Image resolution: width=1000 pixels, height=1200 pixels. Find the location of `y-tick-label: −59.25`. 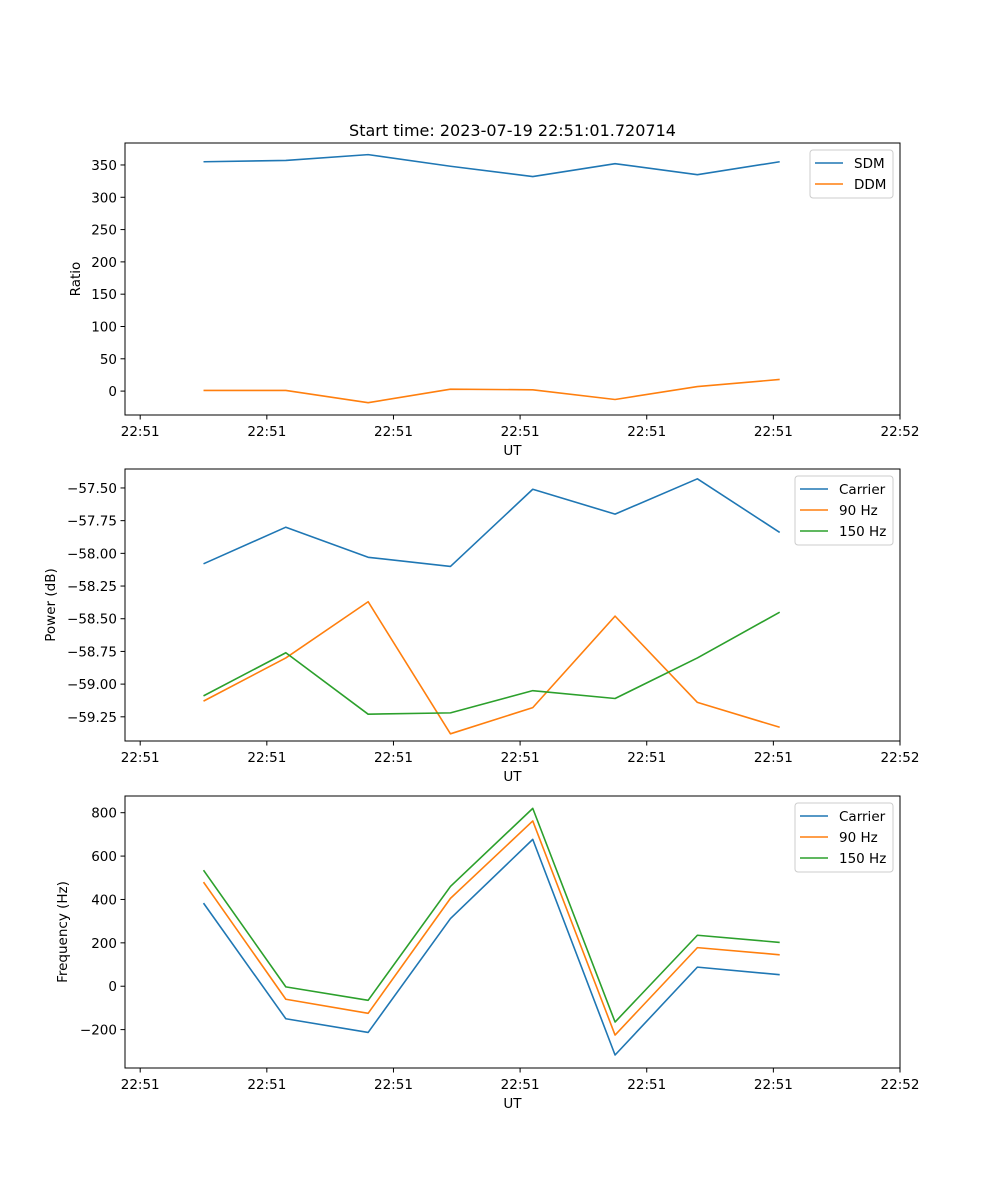

y-tick-label: −59.25 is located at coordinates (92, 718).